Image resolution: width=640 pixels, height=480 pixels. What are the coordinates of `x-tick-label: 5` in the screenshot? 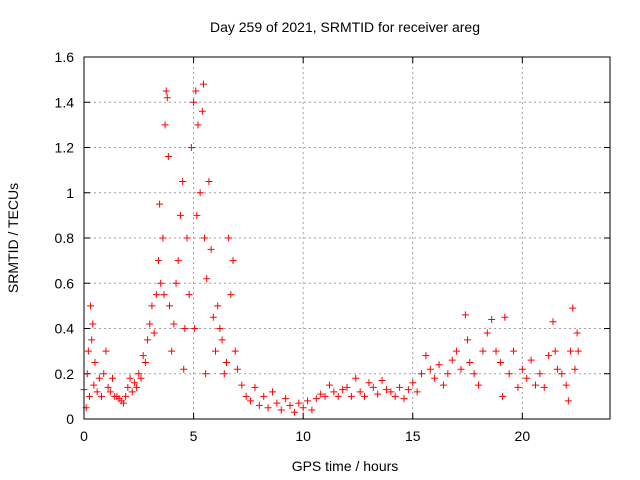 It's located at (194, 436).